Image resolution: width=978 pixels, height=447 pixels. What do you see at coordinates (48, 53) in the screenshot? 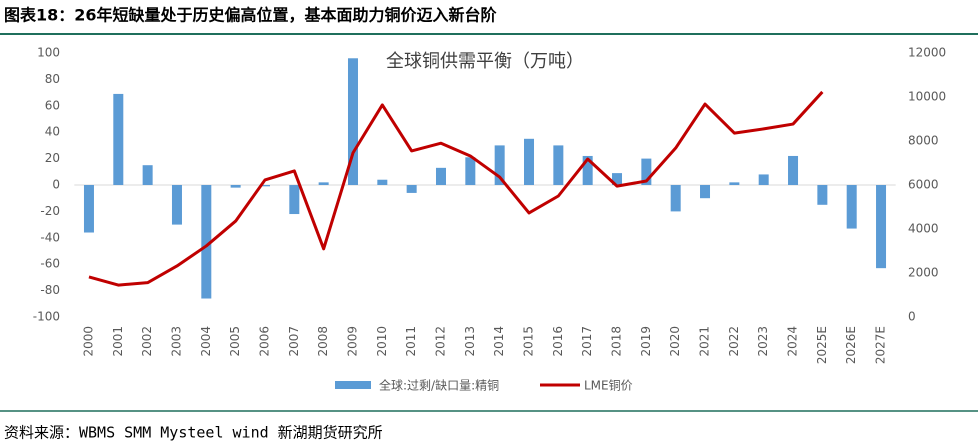
I see `y-tick-label: 100` at bounding box center [48, 53].